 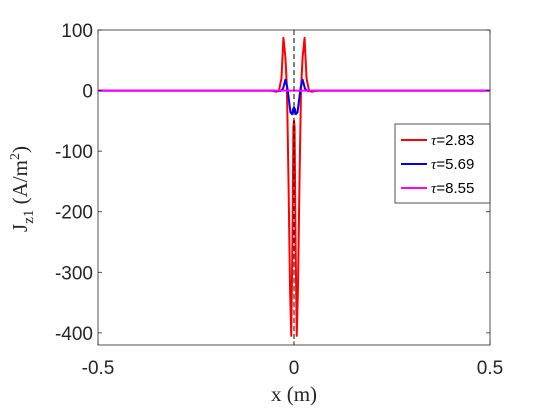 What do you see at coordinates (452, 188) in the screenshot?
I see `legend-label-3: τ=8.55` at bounding box center [452, 188].